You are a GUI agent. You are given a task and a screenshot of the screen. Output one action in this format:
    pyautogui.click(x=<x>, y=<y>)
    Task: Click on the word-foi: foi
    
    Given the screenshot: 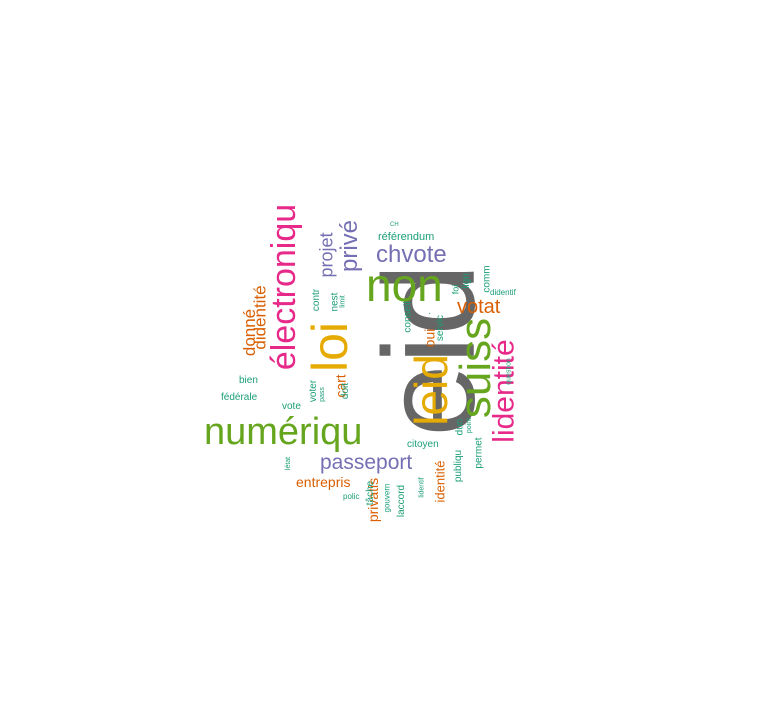 What is the action you would take?
    pyautogui.click(x=455, y=289)
    